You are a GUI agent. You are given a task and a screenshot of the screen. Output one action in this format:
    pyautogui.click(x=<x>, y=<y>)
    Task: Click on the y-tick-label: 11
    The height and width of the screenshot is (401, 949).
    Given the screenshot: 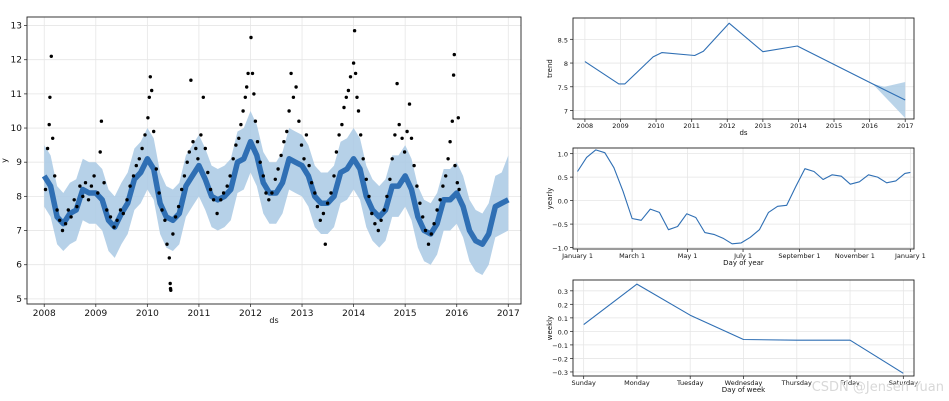 What is the action you would take?
    pyautogui.click(x=16, y=95)
    